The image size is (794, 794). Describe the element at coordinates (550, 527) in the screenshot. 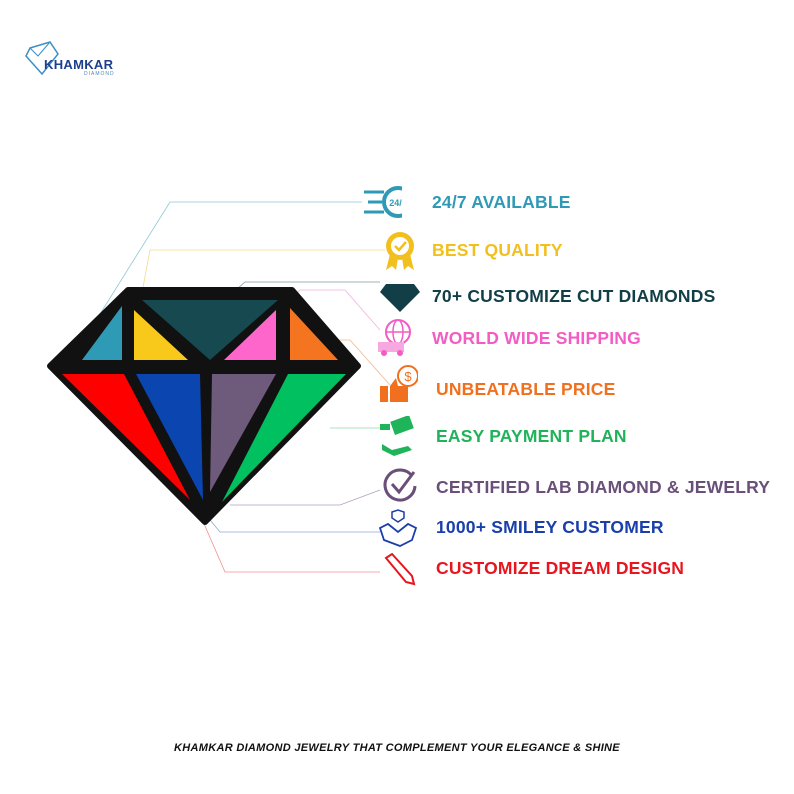

I see `feature-customers: 1000+ SMILEY CUSTOMER` at that location.